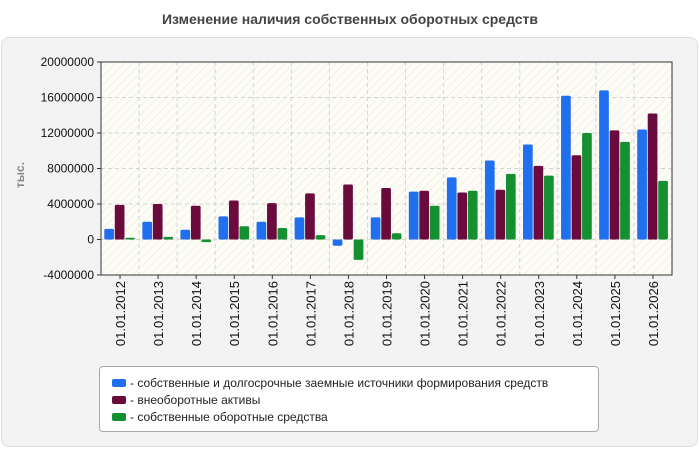 The height and width of the screenshot is (450, 700). Describe the element at coordinates (463, 313) in the screenshot. I see `x-tick-label: 01.01.2021` at that location.